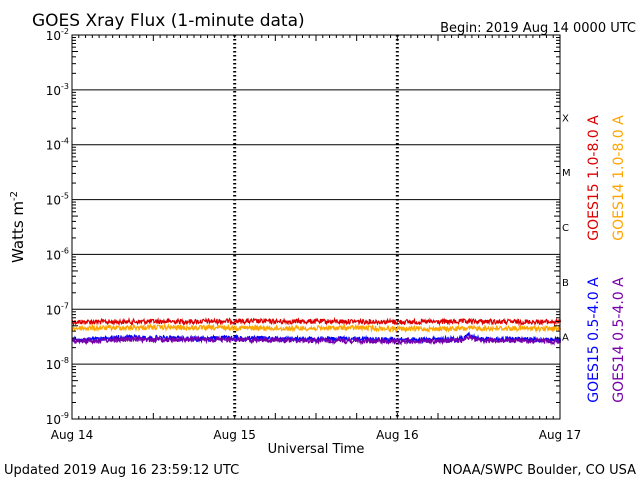 The image size is (640, 480). Describe the element at coordinates (57, 309) in the screenshot. I see `y-tick-label: 10⁻⁷` at that location.